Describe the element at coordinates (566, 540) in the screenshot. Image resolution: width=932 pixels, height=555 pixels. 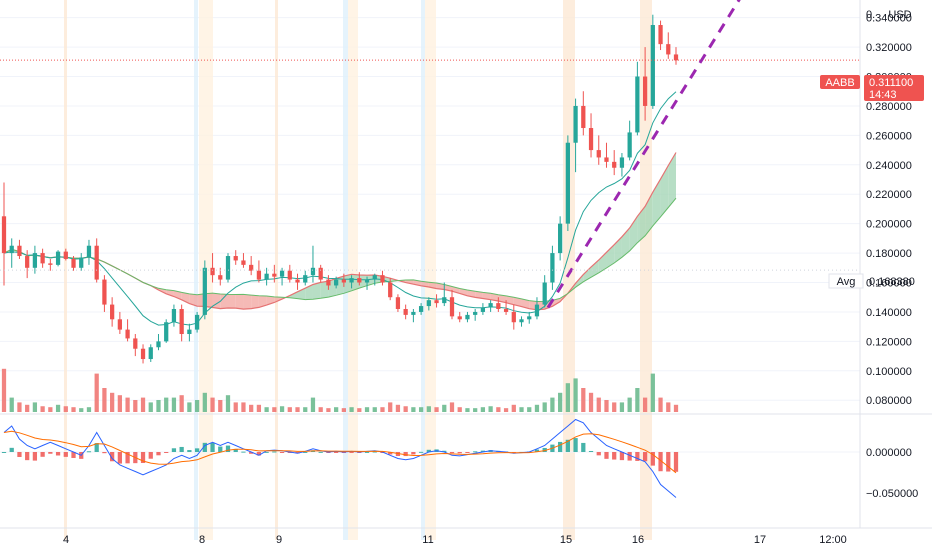
I see `time-tick-label: 15` at that location.